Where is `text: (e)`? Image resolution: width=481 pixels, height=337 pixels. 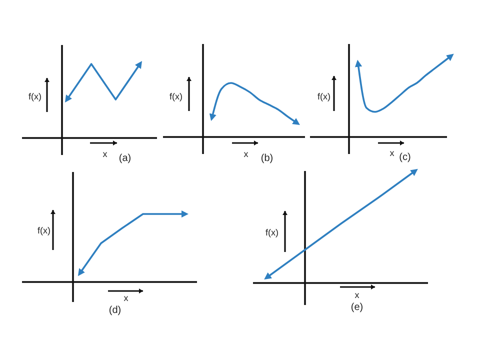 text: (e) is located at coordinates (357, 307).